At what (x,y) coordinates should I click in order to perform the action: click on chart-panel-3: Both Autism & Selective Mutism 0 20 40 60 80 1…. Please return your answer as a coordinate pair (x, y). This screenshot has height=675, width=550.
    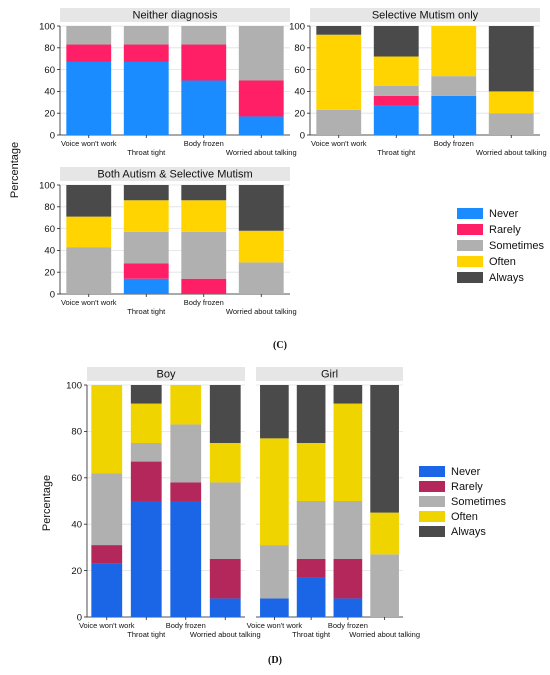
    Looking at the image, I should click on (168, 241).